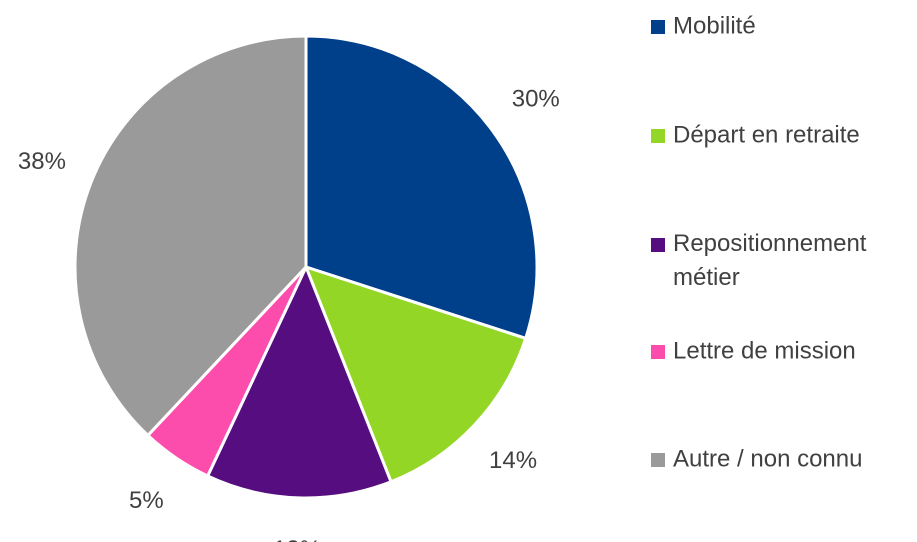  What do you see at coordinates (146, 500) in the screenshot?
I see `data-label: 5%` at bounding box center [146, 500].